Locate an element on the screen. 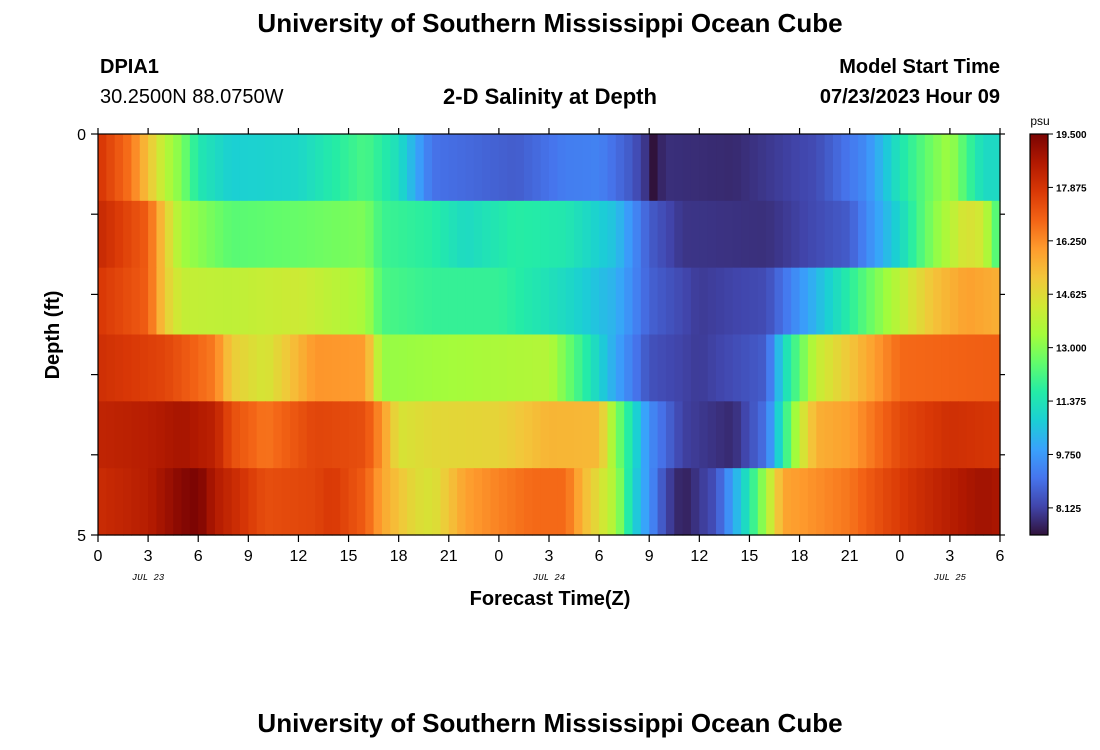 This screenshot has width=1100, height=750. y-tick-label: 0 is located at coordinates (81, 135).